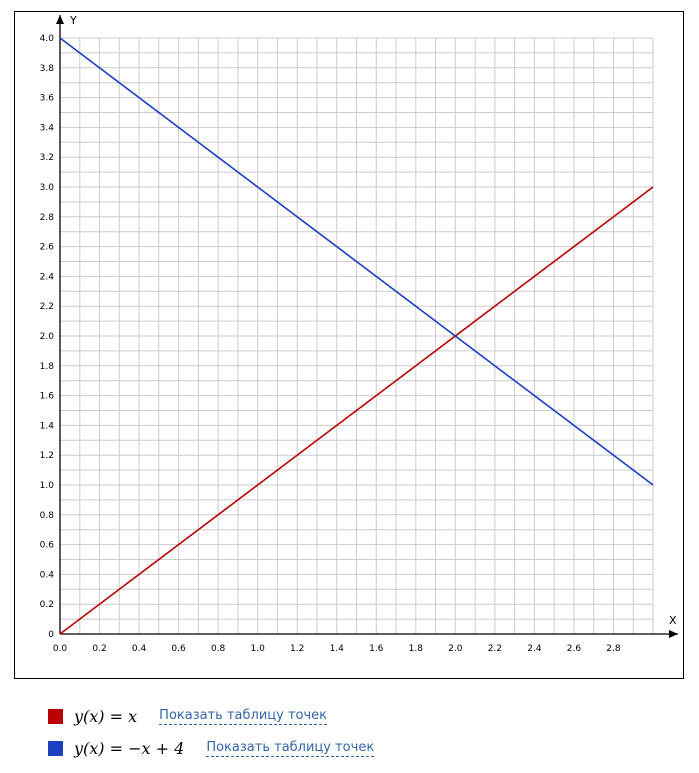  I want to click on x-tick-label: 1.2, so click(297, 649).